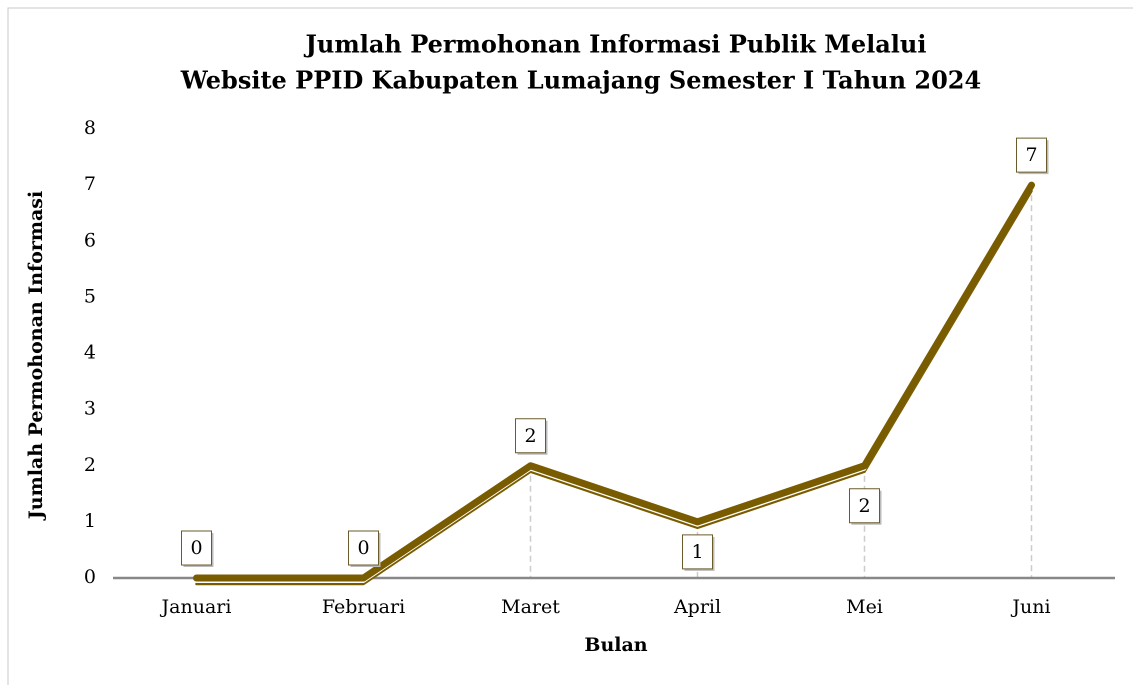 The height and width of the screenshot is (689, 1133). What do you see at coordinates (90, 296) in the screenshot?
I see `y-tick-label: 5` at bounding box center [90, 296].